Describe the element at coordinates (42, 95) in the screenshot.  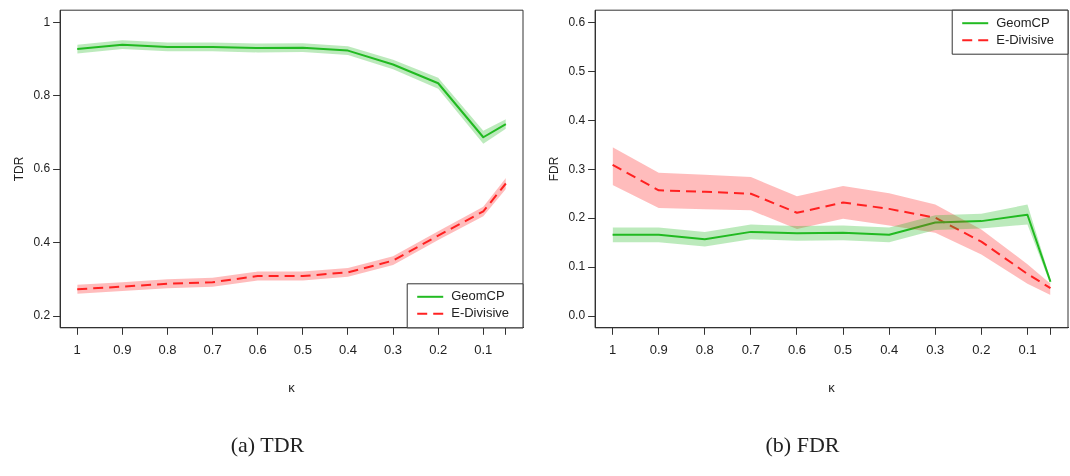
I see `y-tick-label: 0.8` at that location.